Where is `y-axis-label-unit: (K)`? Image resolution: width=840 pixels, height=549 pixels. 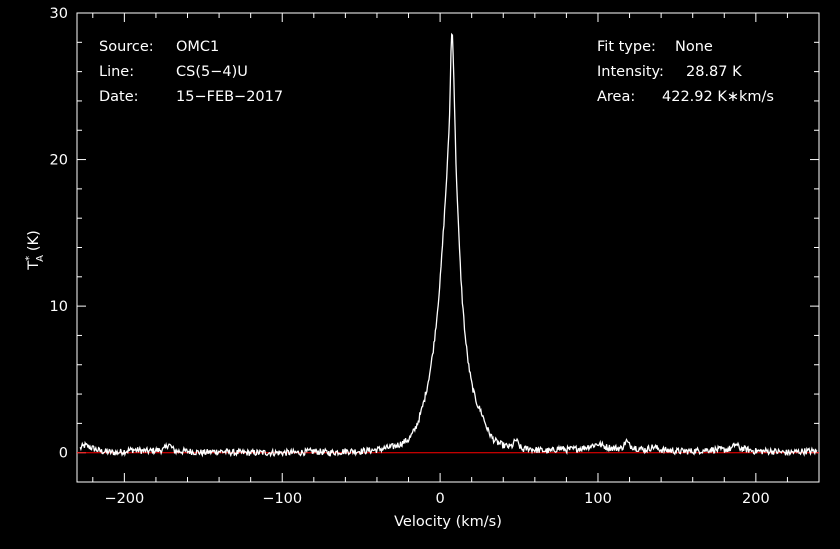 y-axis-label-unit: (K) is located at coordinates (34, 240).